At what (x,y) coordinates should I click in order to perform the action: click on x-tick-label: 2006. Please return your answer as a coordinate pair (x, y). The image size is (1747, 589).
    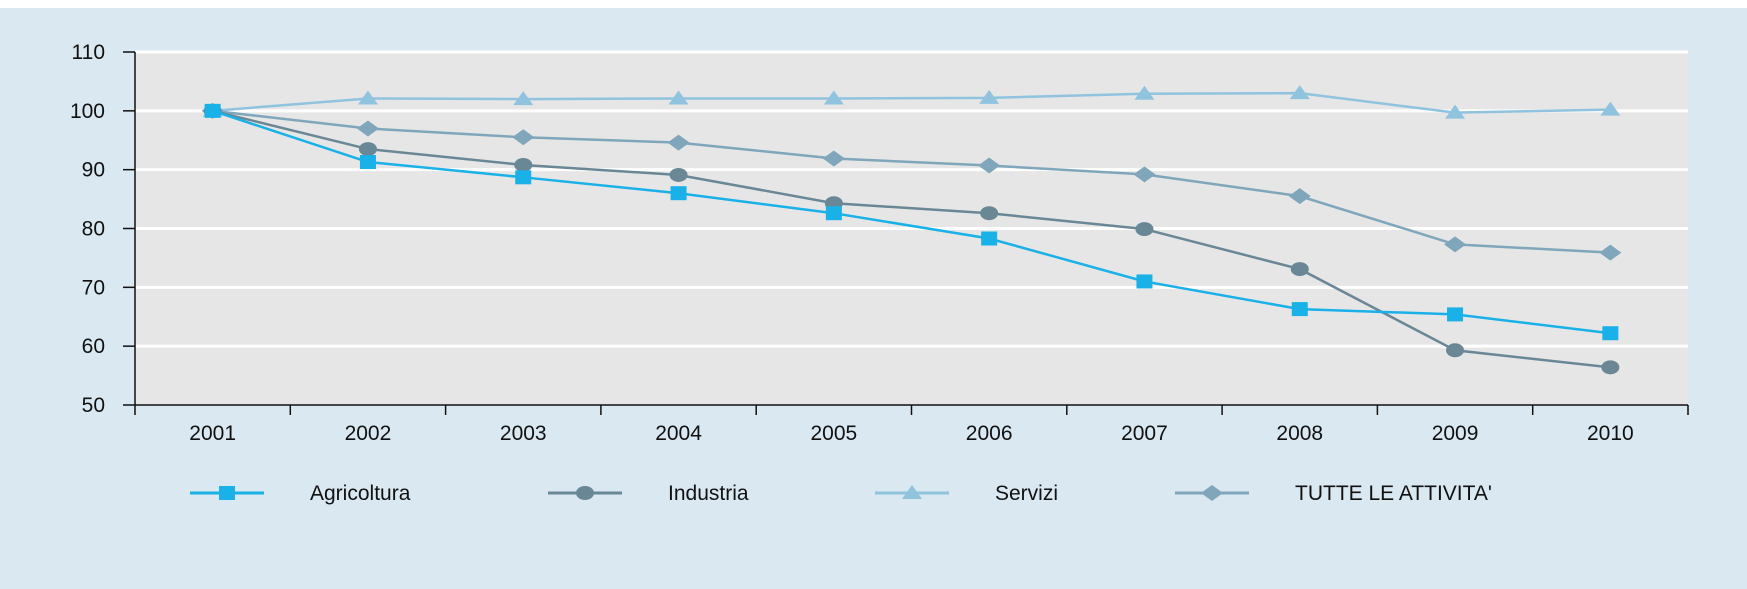
    Looking at the image, I should click on (989, 433).